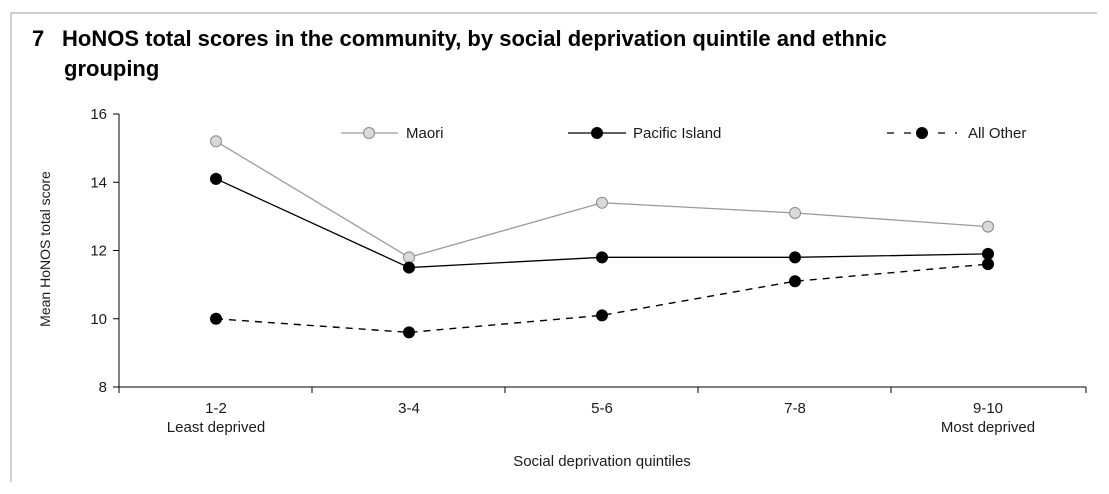  I want to click on legend-label-all-other: All Other, so click(997, 133).